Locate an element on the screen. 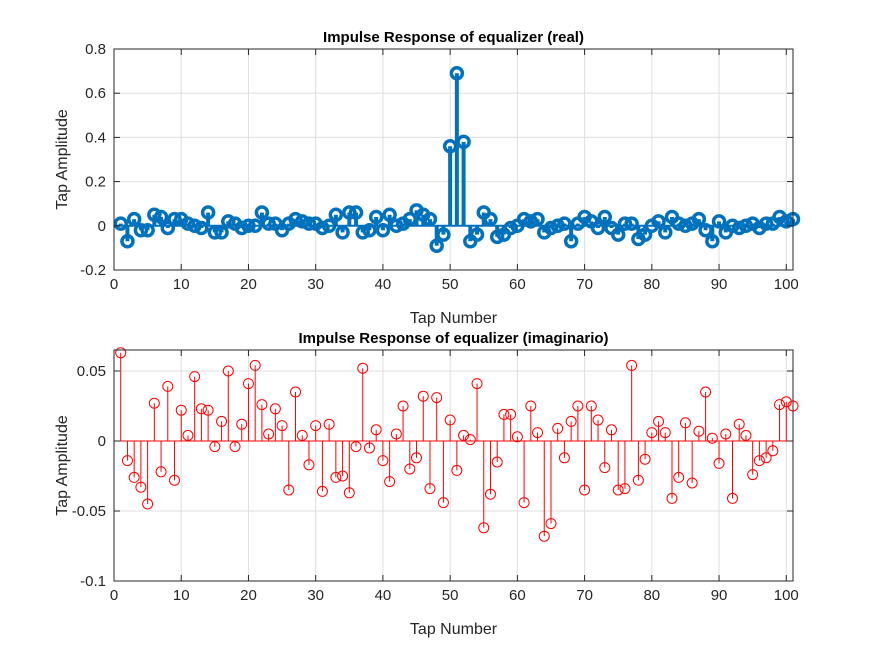 The image size is (875, 656). real-x-tick-label: 40 is located at coordinates (383, 284).